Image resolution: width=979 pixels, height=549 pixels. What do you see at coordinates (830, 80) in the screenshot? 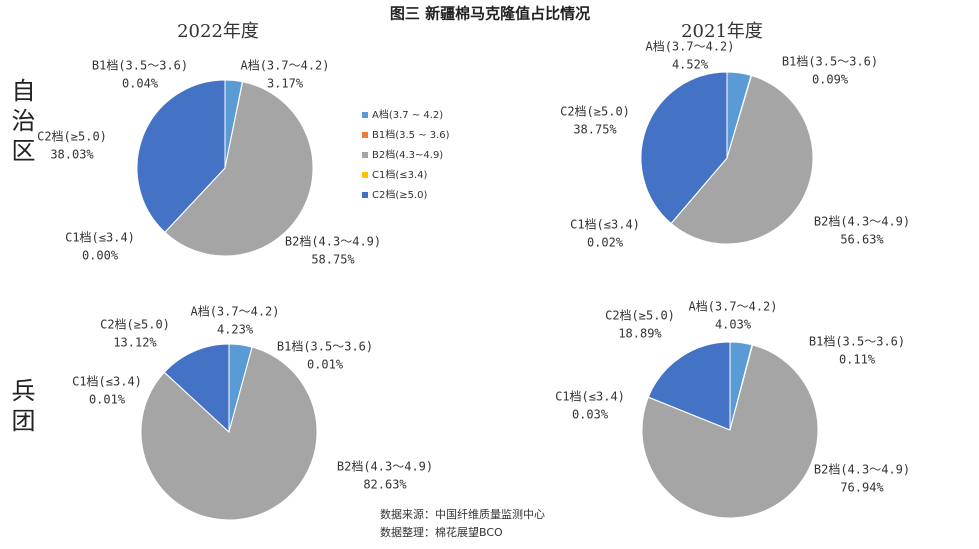
I see `slice-value-label: 0.09%` at bounding box center [830, 80].